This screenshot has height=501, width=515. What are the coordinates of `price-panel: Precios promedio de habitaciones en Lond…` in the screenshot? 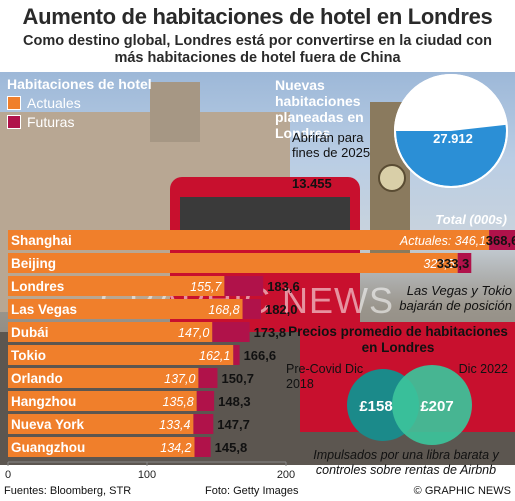 It's located at (398, 393).